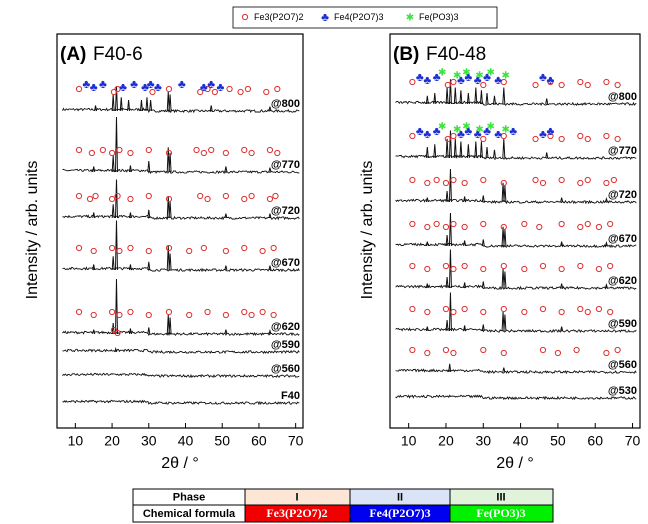  I want to click on series-label: @560, so click(285, 369).